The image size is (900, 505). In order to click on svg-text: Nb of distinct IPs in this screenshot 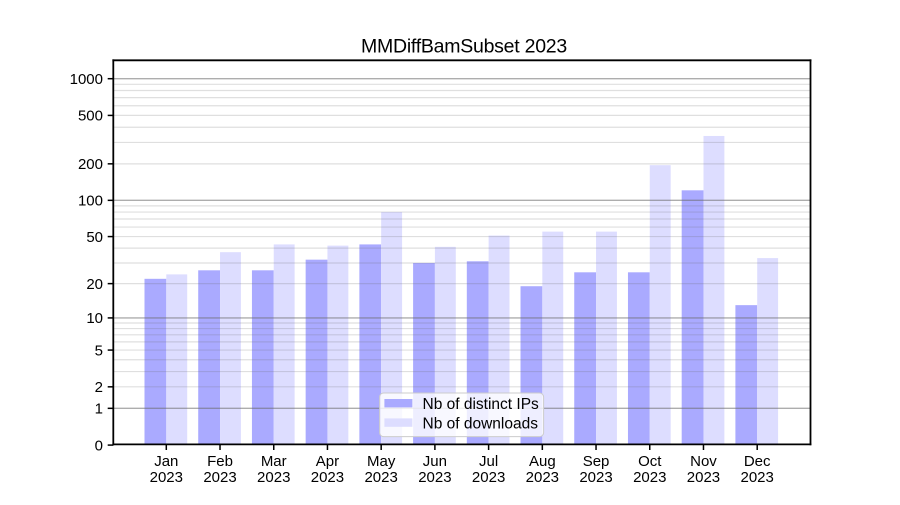, I will do `click(481, 404)`.